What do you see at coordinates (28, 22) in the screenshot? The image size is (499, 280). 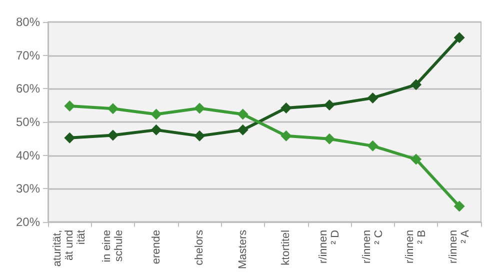 I see `y-tick-label: 80%` at bounding box center [28, 22].